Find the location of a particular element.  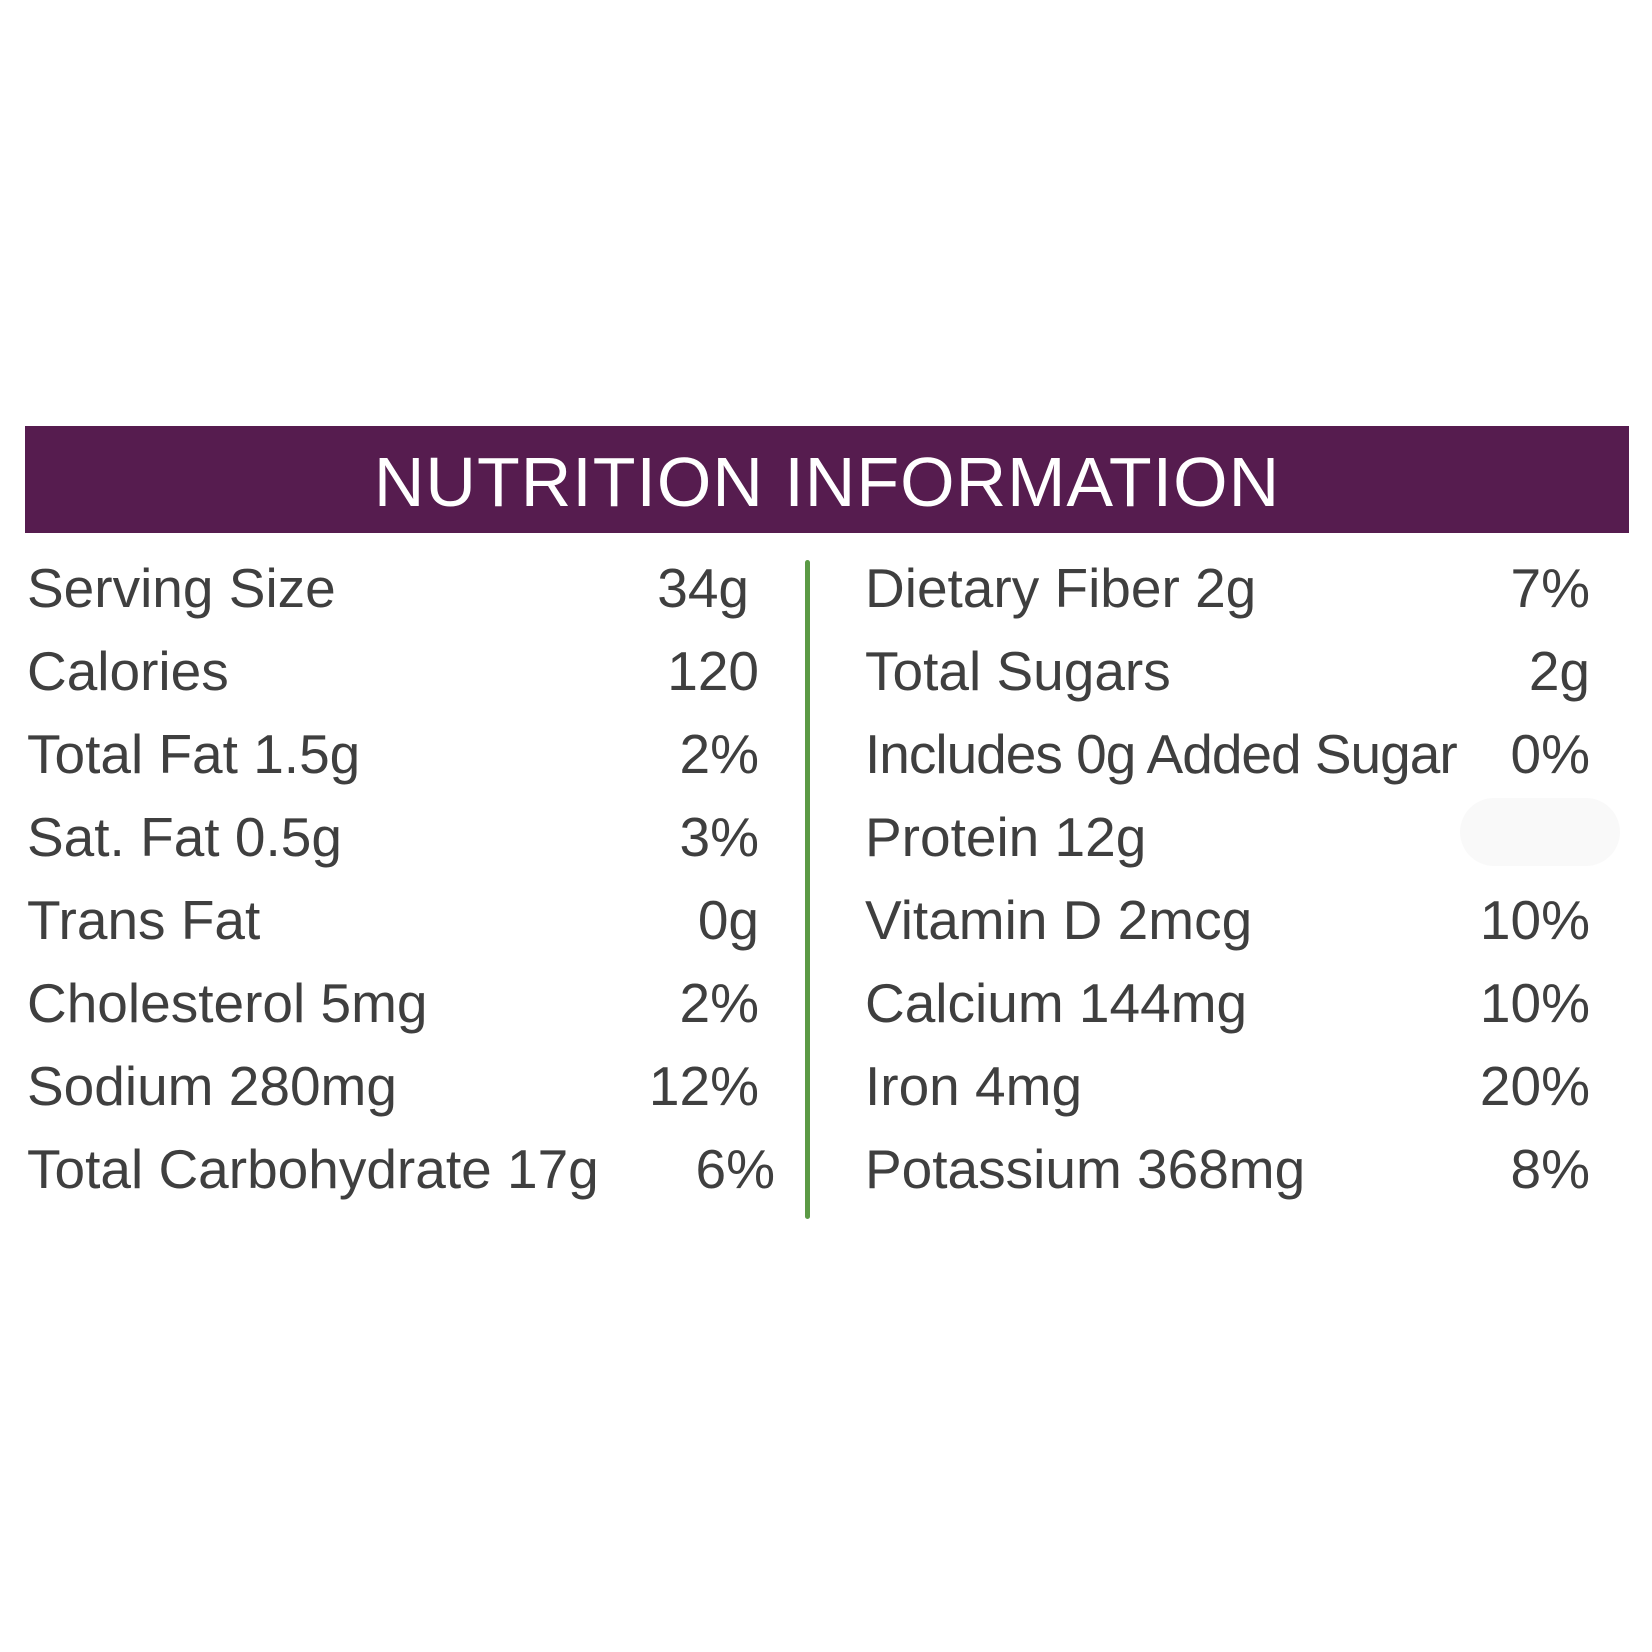

nutrient-row-calcium: Calcium 144mg 10% is located at coordinates (1227, 1003).